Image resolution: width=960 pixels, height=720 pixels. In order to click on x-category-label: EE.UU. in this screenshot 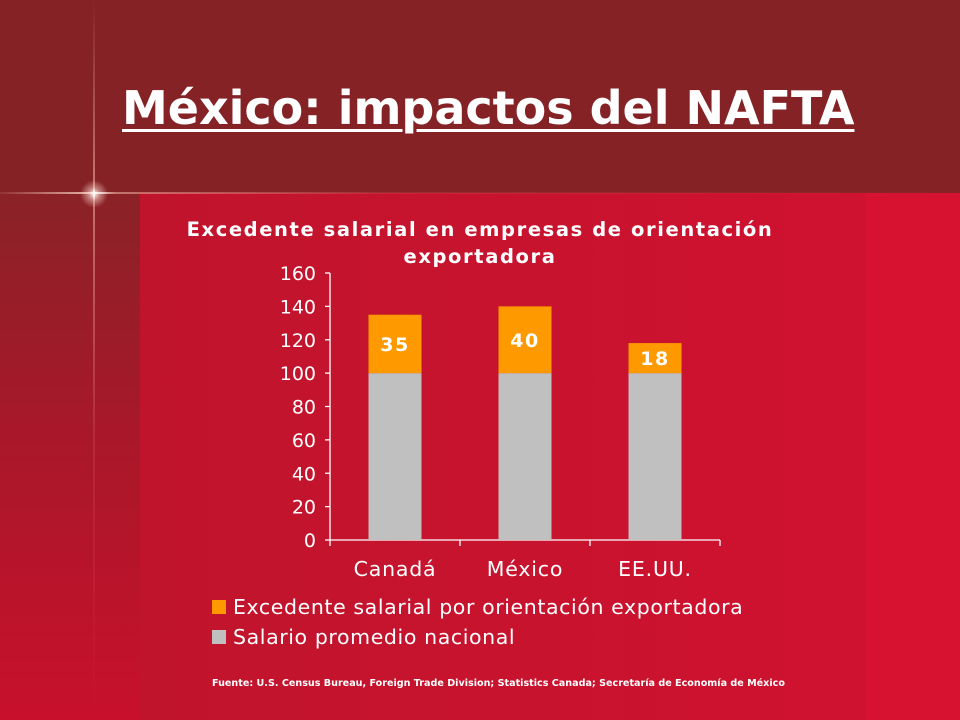, I will do `click(655, 569)`.